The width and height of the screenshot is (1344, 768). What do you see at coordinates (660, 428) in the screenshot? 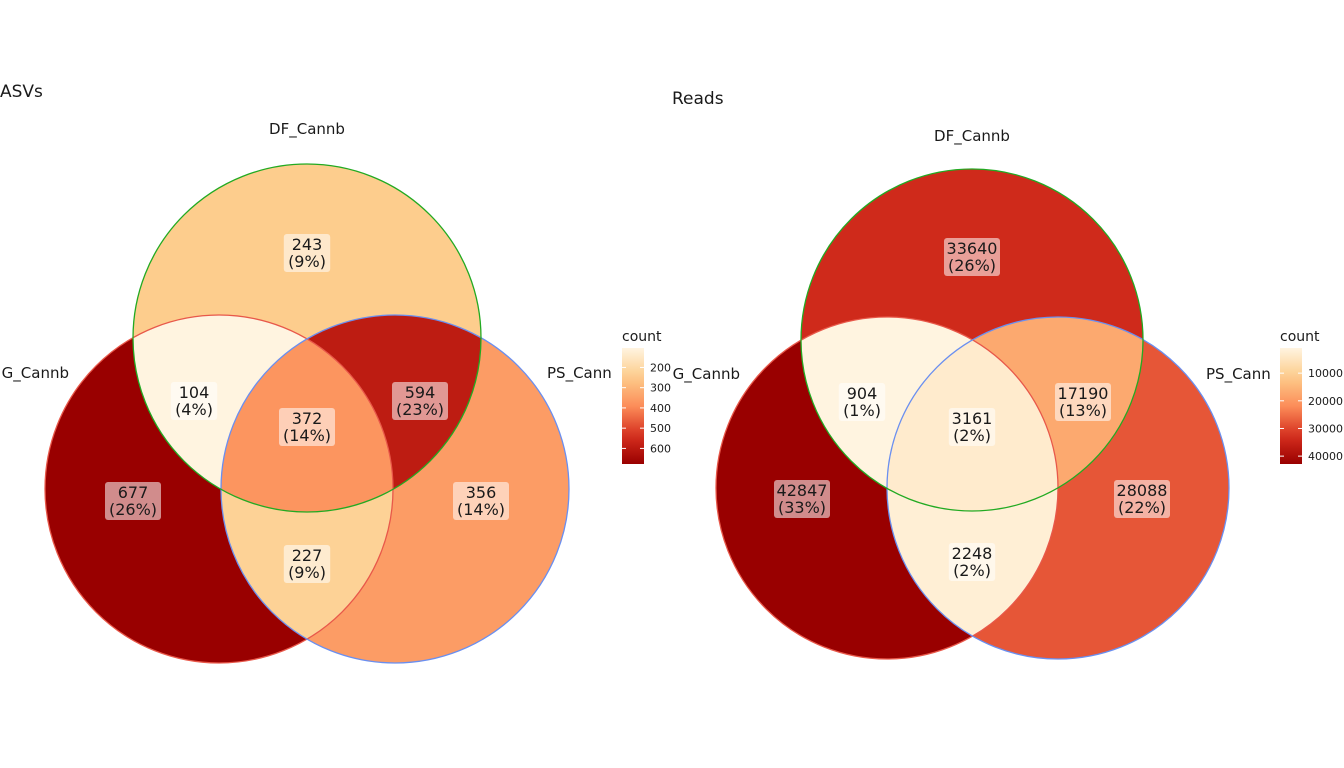
I see `legend-tick-label: 500` at bounding box center [660, 428].